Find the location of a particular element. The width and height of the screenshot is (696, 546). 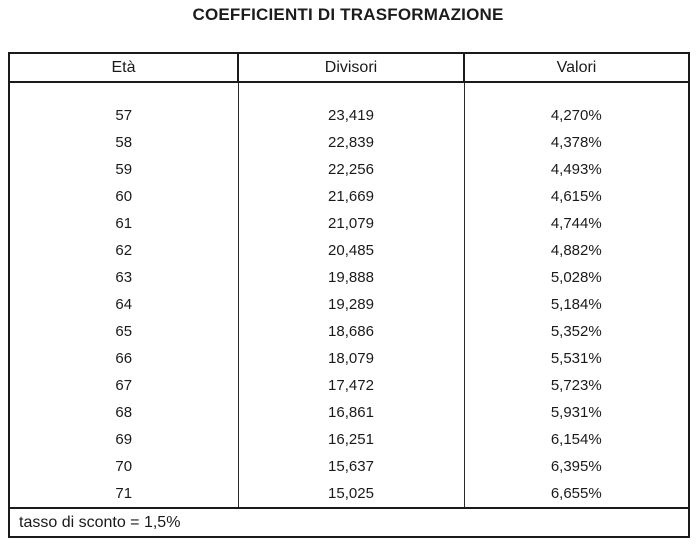

age-cell: 70 is located at coordinates (123, 466).